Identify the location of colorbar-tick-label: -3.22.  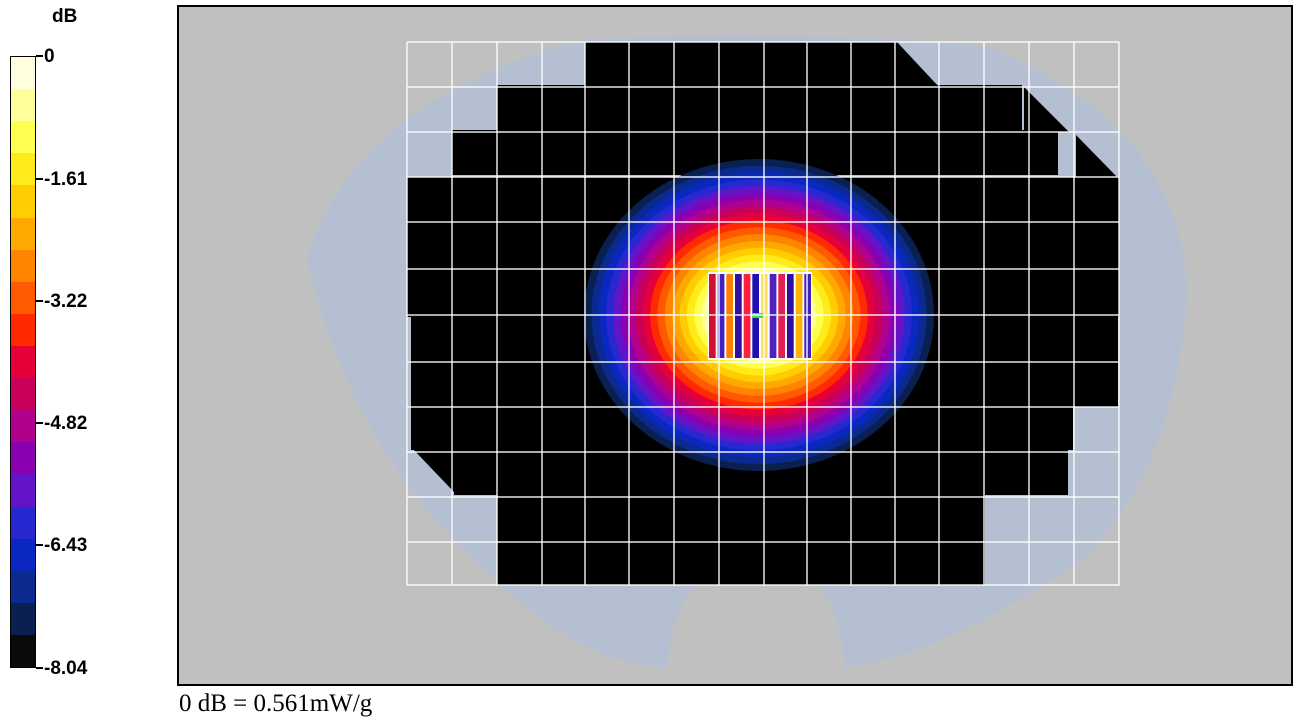
(66, 302).